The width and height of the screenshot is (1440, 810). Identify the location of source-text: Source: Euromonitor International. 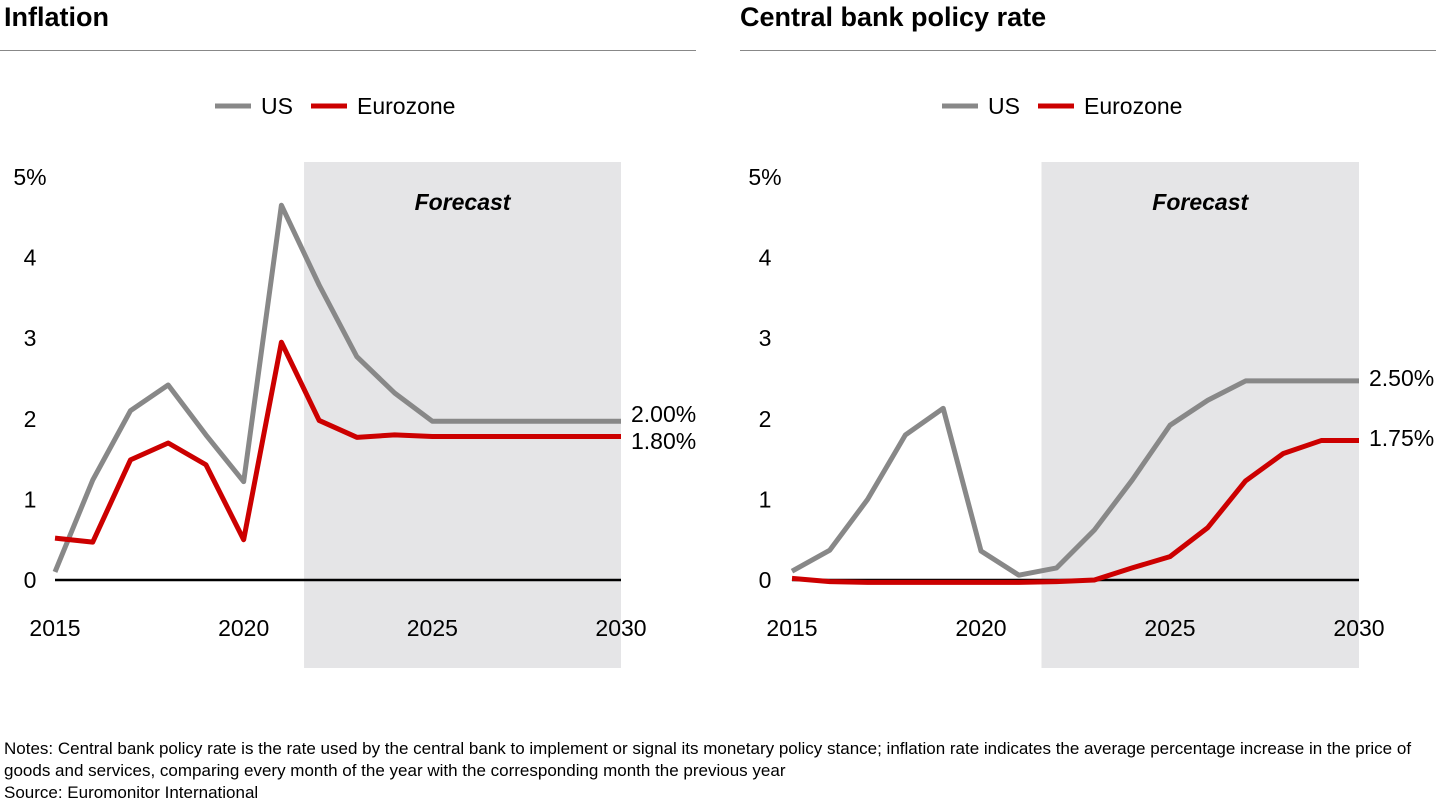
(131, 792).